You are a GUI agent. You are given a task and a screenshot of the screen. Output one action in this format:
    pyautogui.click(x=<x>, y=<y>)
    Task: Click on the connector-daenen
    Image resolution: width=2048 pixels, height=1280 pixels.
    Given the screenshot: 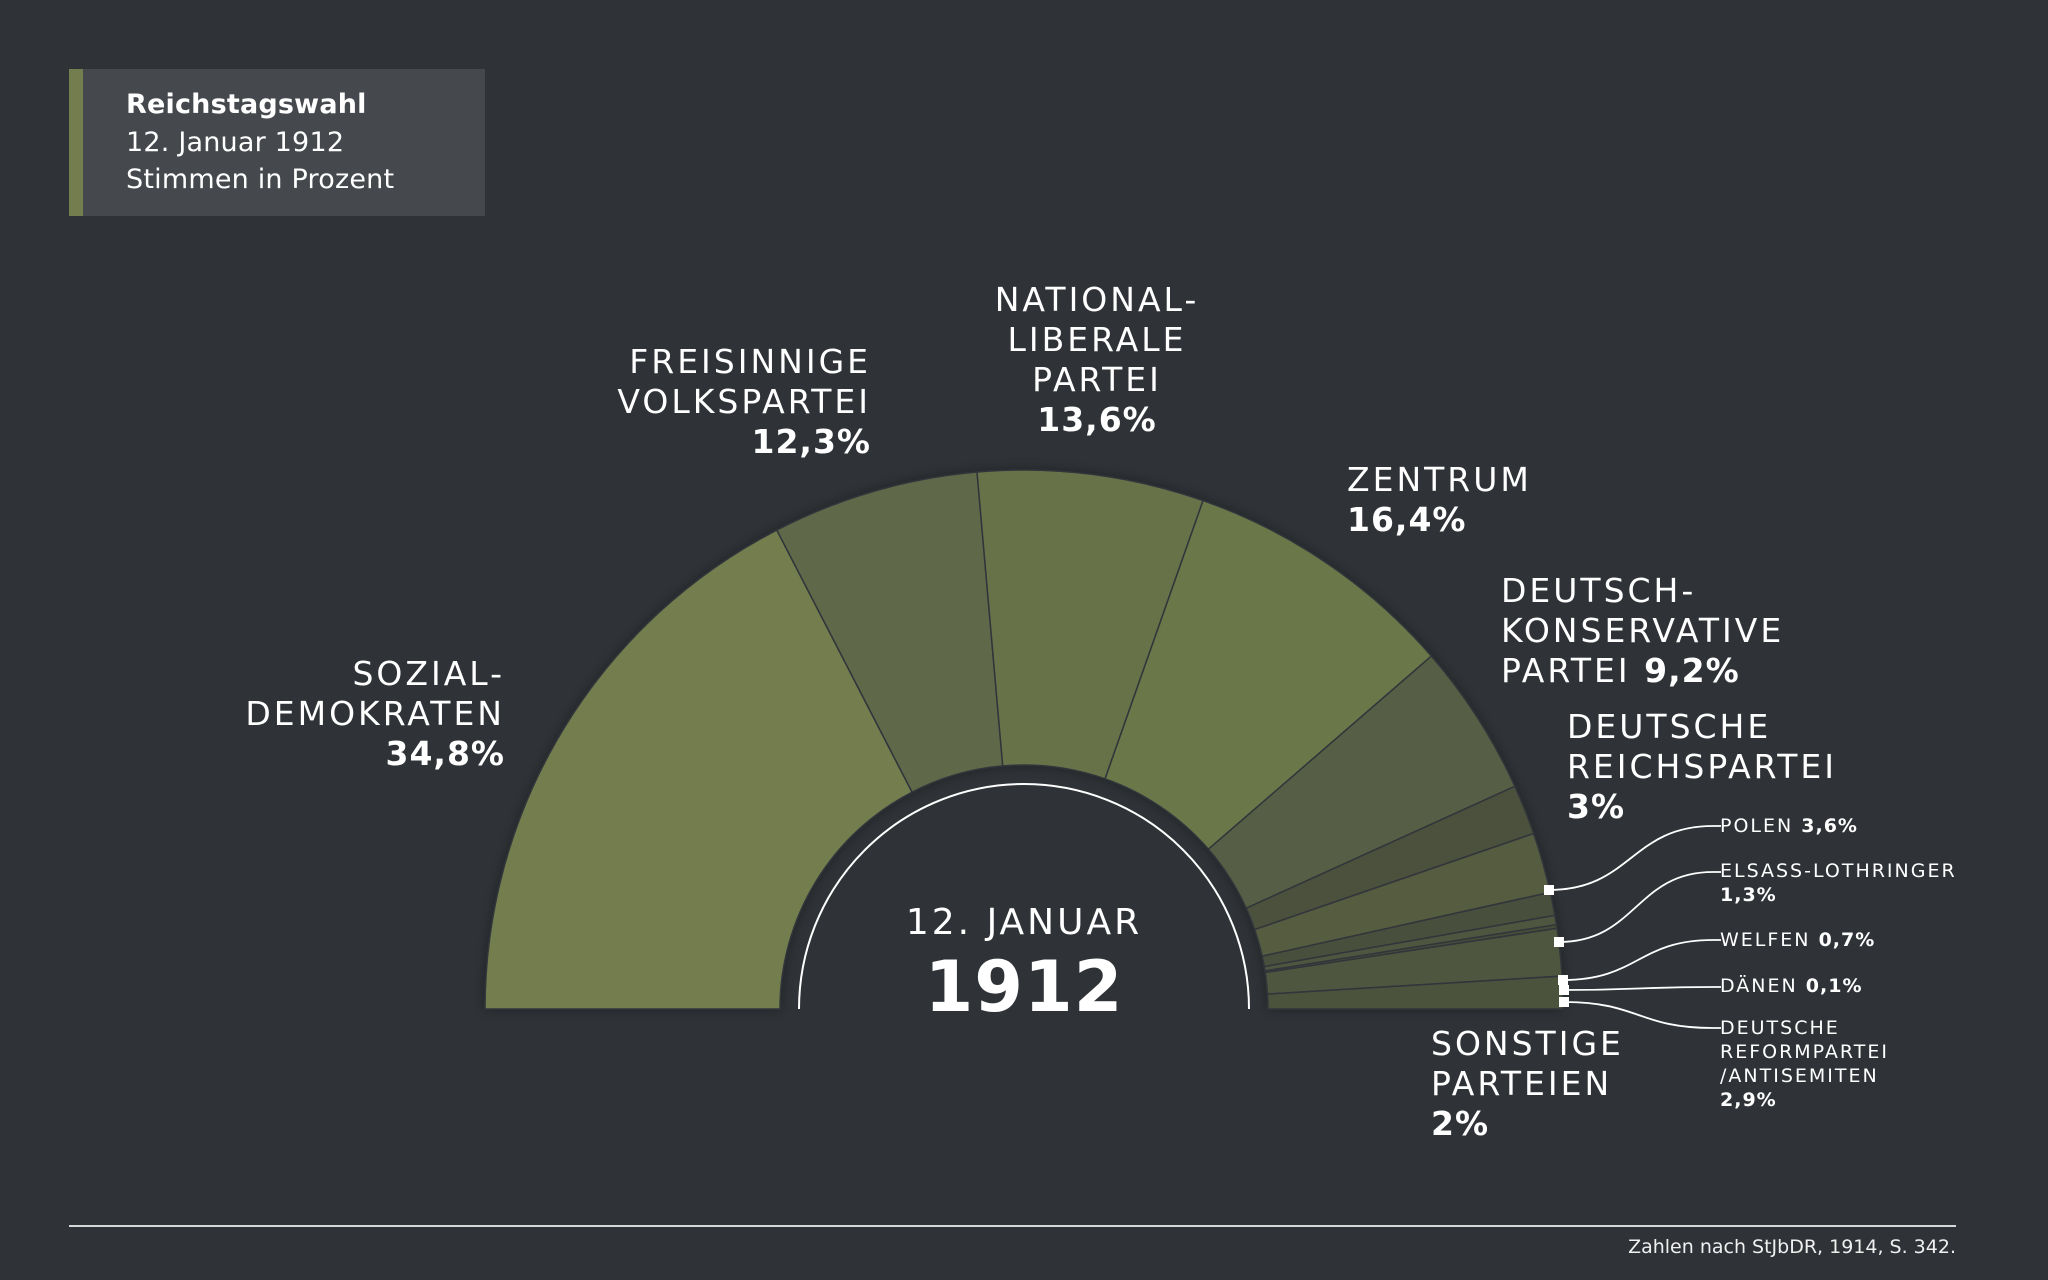 What is the action you would take?
    pyautogui.click(x=1642, y=988)
    